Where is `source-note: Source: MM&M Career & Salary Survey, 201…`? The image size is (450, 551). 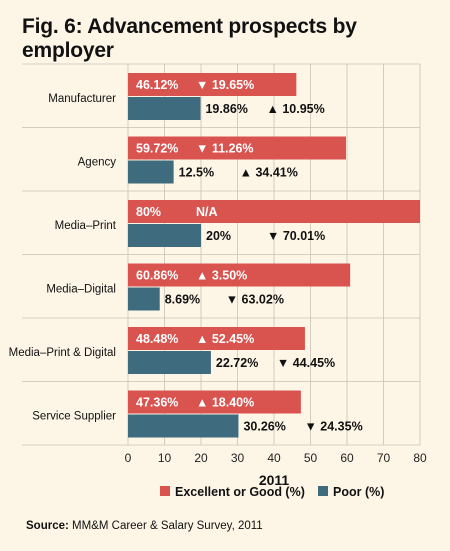
source-note: Source: MM&M Career & Salary Survey, 201… is located at coordinates (144, 526).